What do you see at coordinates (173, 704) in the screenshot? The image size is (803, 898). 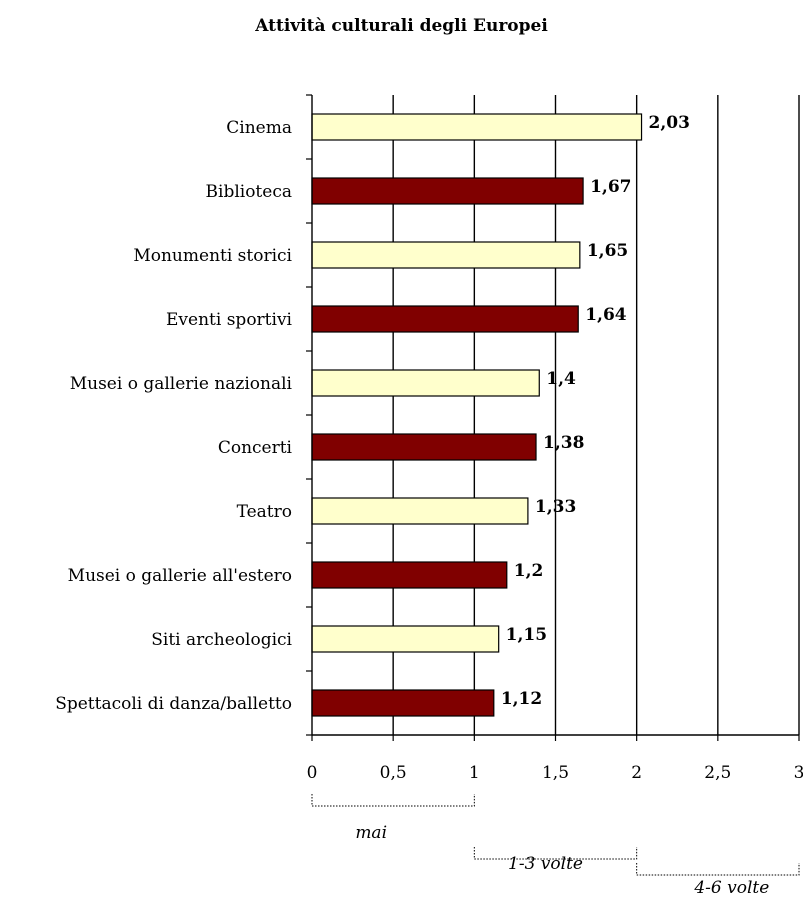 I see `category-label: Spettacoli di danza/balletto` at bounding box center [173, 704].